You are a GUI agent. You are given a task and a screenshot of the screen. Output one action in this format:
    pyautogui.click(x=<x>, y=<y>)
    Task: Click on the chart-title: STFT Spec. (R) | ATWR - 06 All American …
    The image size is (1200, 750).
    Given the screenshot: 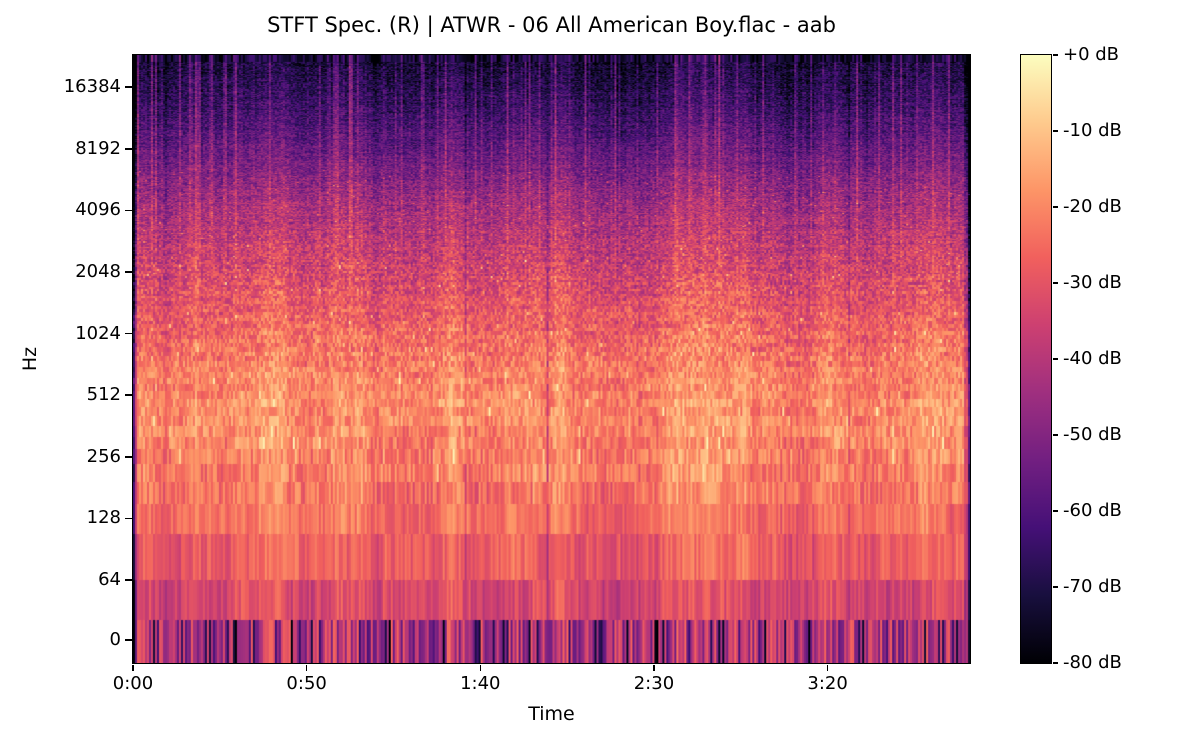 What is the action you would take?
    pyautogui.click(x=551, y=25)
    